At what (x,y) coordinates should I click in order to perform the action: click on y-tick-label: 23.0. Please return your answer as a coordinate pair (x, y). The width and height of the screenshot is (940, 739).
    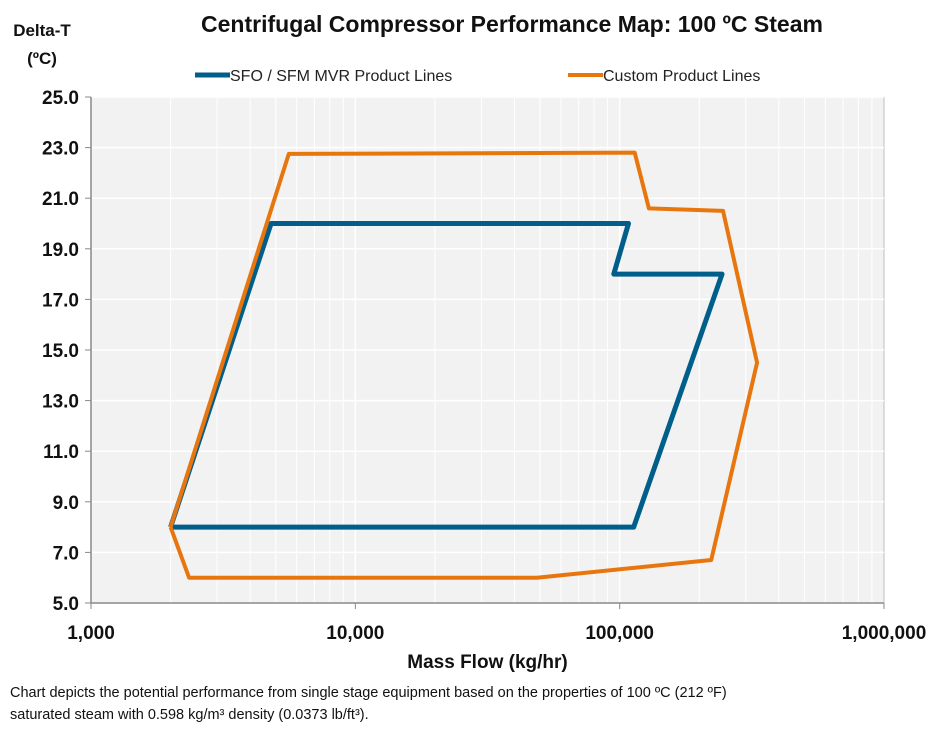
    Looking at the image, I should click on (60, 149).